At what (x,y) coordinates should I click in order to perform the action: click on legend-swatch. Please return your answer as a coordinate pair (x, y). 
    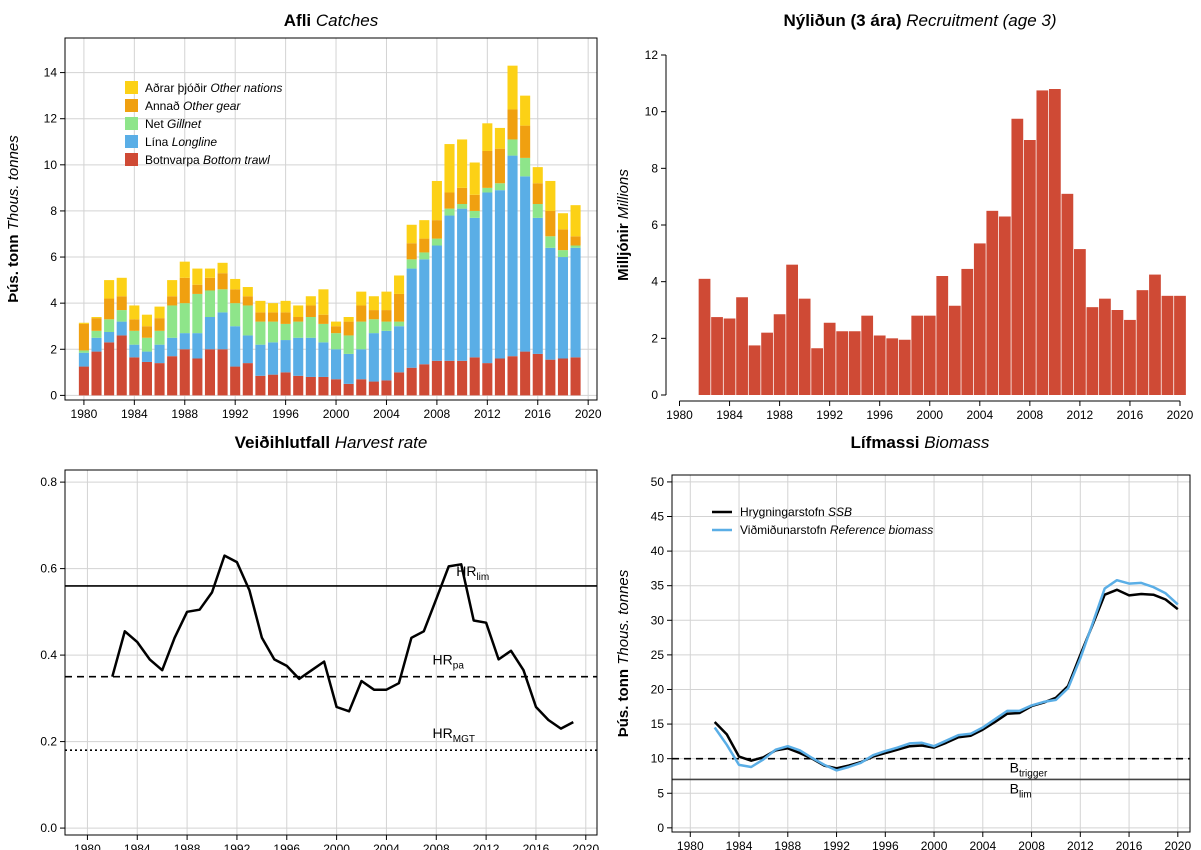
    Looking at the image, I should click on (131, 123).